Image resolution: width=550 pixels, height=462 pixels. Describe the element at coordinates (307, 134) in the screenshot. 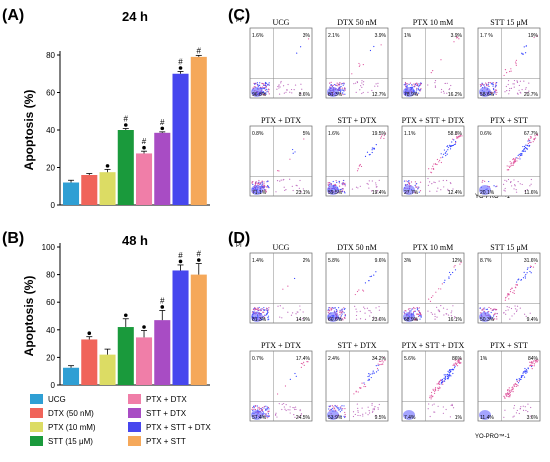

I see `quadrant-upper-right: 5%` at that location.